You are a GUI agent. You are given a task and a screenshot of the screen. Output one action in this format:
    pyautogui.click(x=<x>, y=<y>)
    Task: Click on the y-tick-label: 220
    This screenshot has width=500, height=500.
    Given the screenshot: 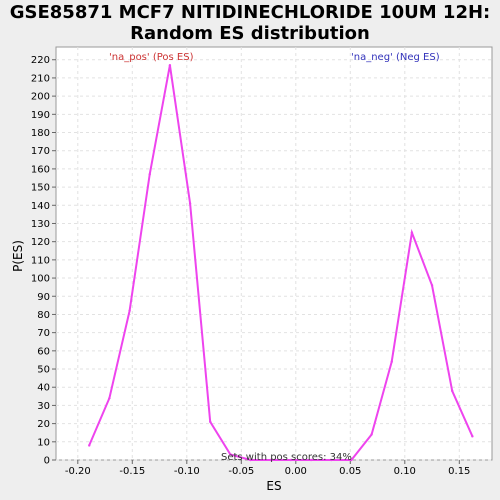 What is the action you would take?
    pyautogui.click(x=40, y=60)
    